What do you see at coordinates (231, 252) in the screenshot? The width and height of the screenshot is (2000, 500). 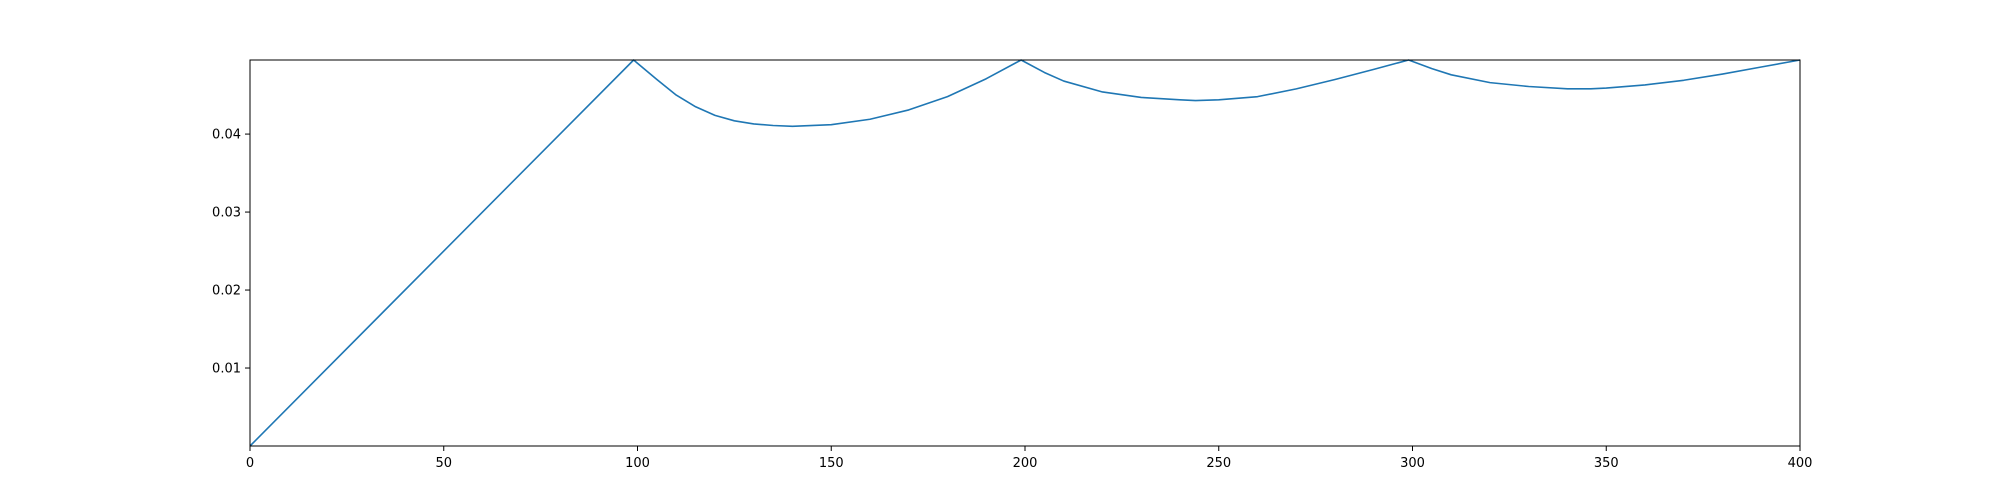 I see `y-axis: 0.01 0.02 0.03 0.04` at bounding box center [231, 252].